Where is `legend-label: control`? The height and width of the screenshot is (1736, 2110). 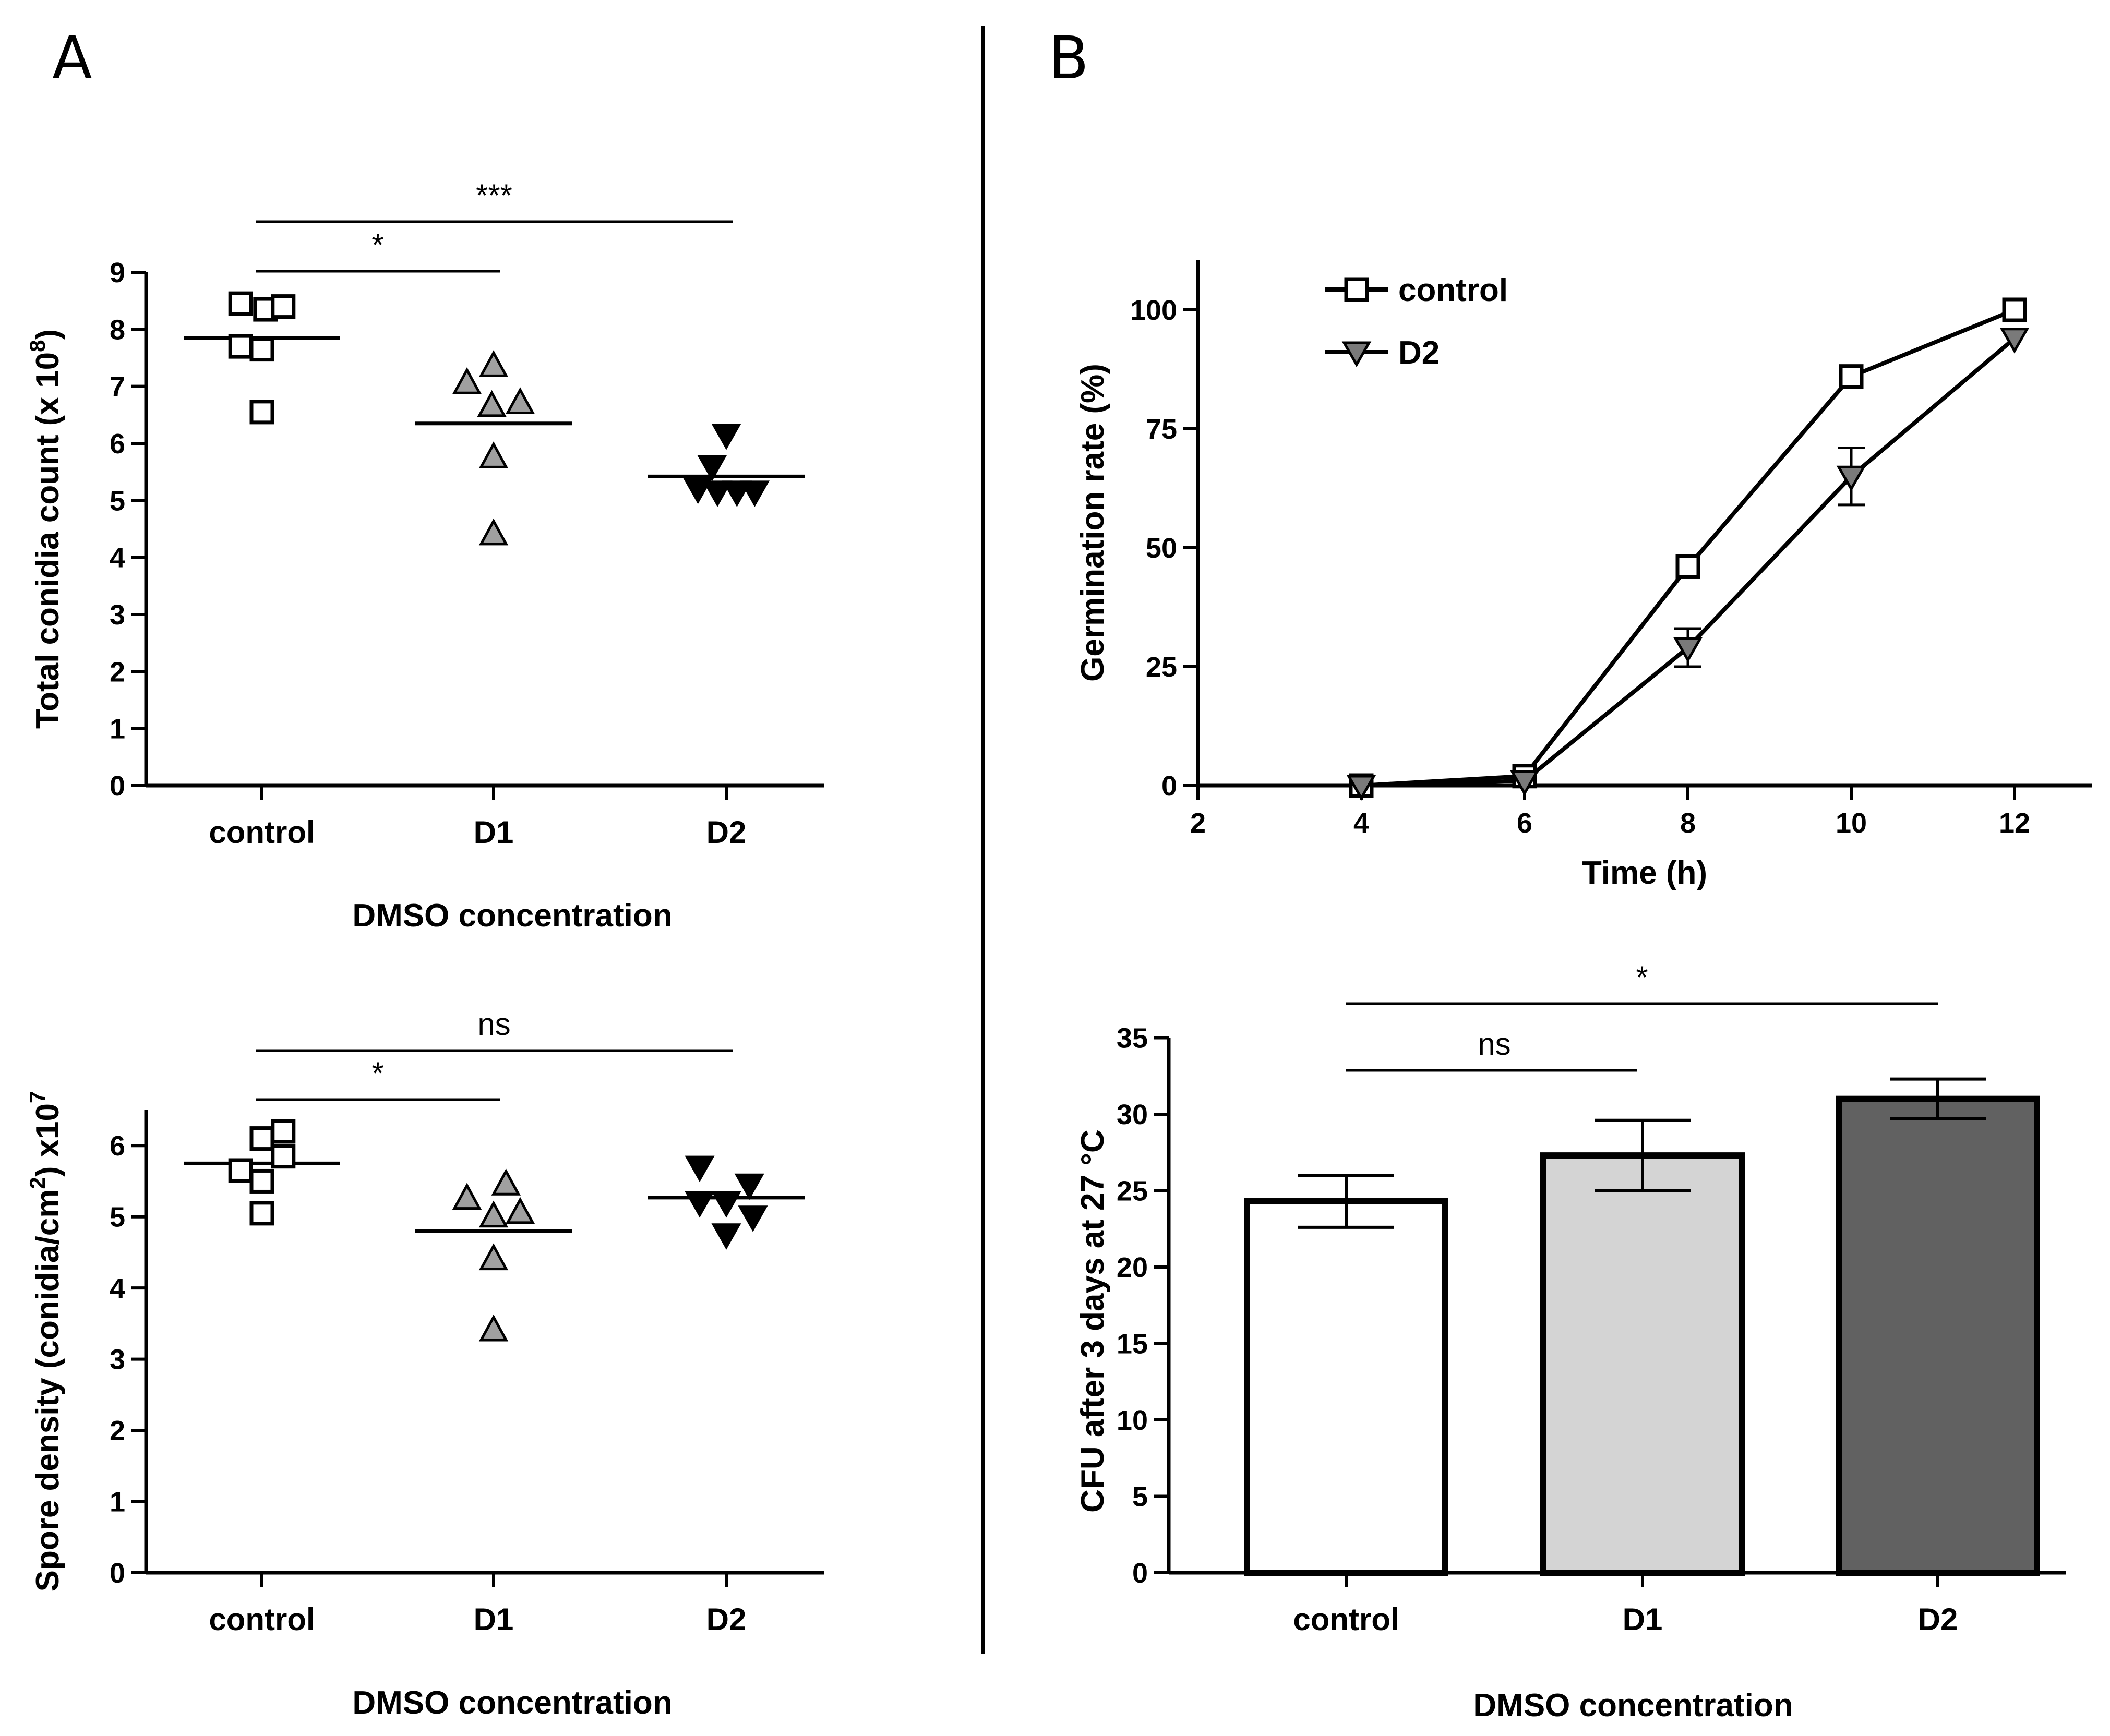
legend-label: control is located at coordinates (1453, 290).